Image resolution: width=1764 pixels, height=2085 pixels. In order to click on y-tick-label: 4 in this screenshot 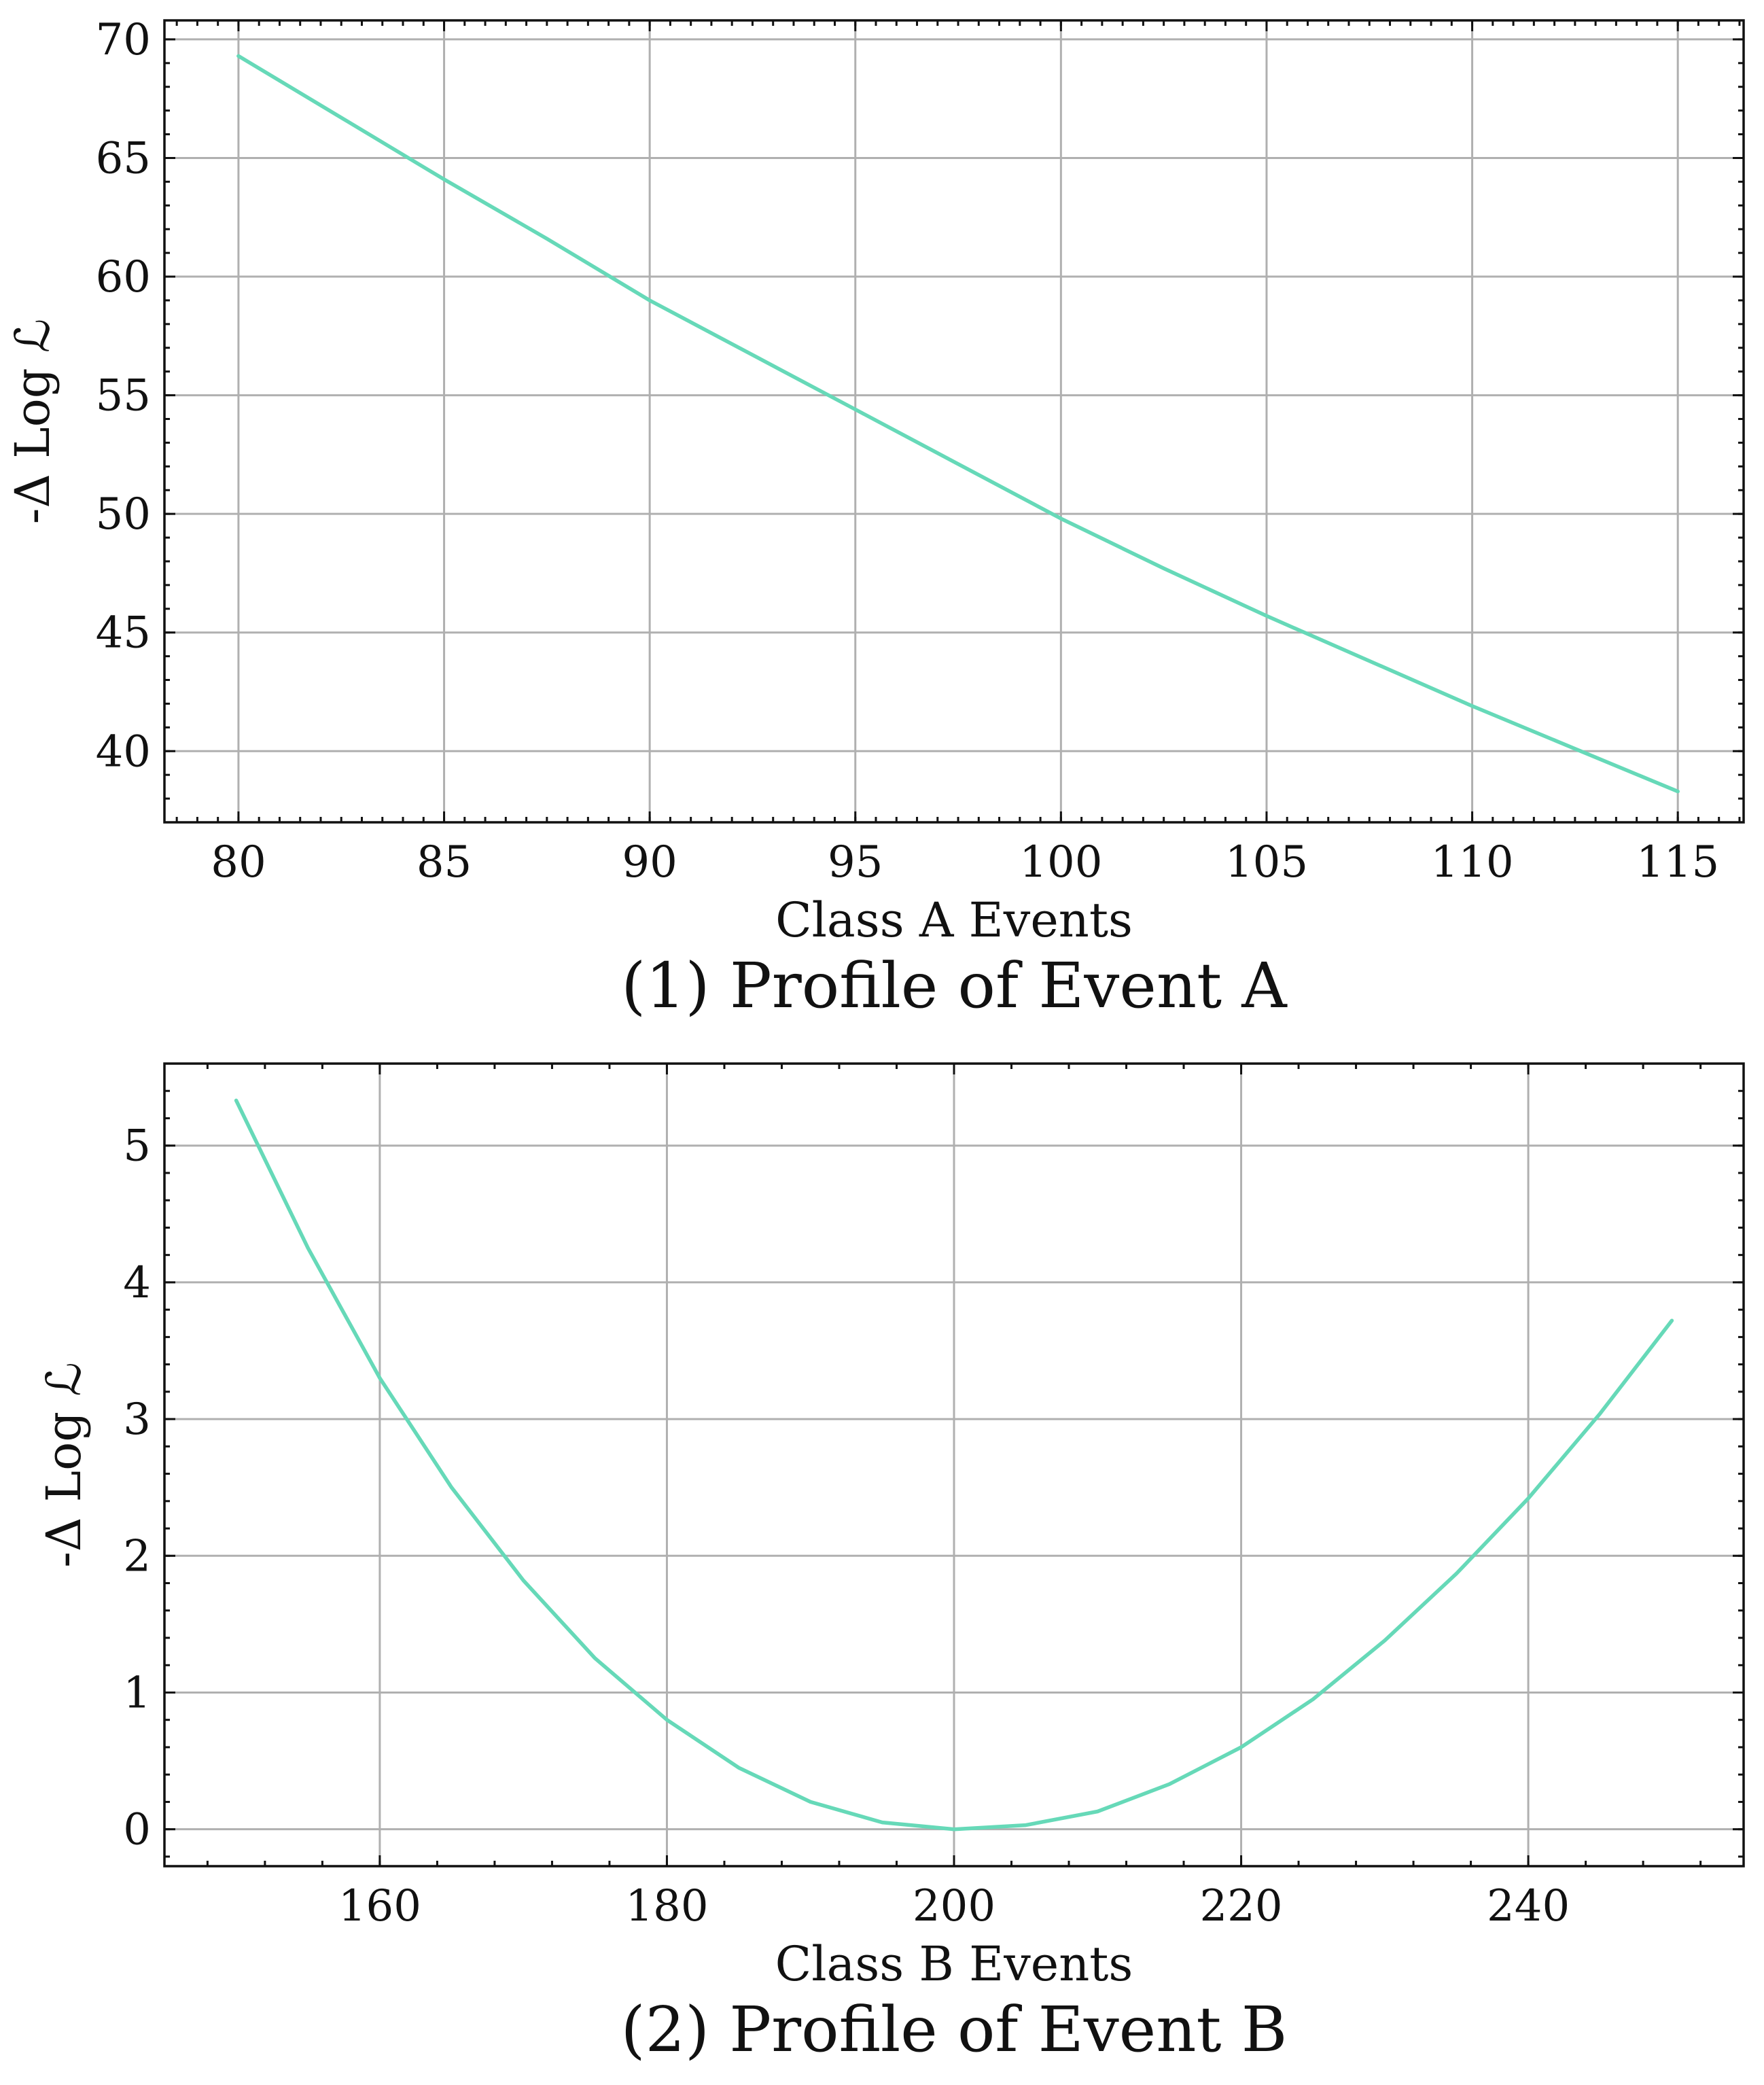, I will do `click(137, 1283)`.